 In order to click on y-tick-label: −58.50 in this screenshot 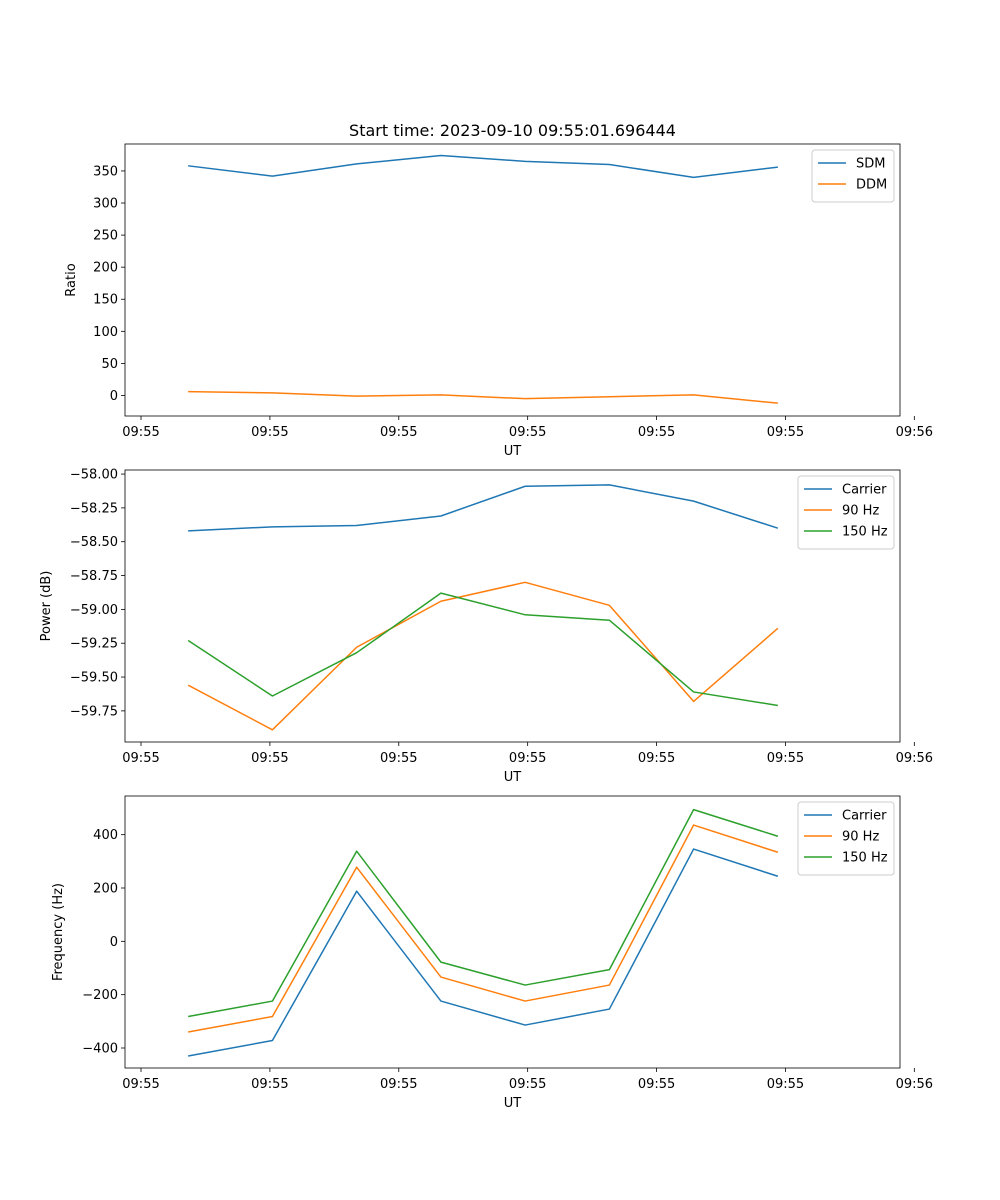, I will do `click(94, 542)`.